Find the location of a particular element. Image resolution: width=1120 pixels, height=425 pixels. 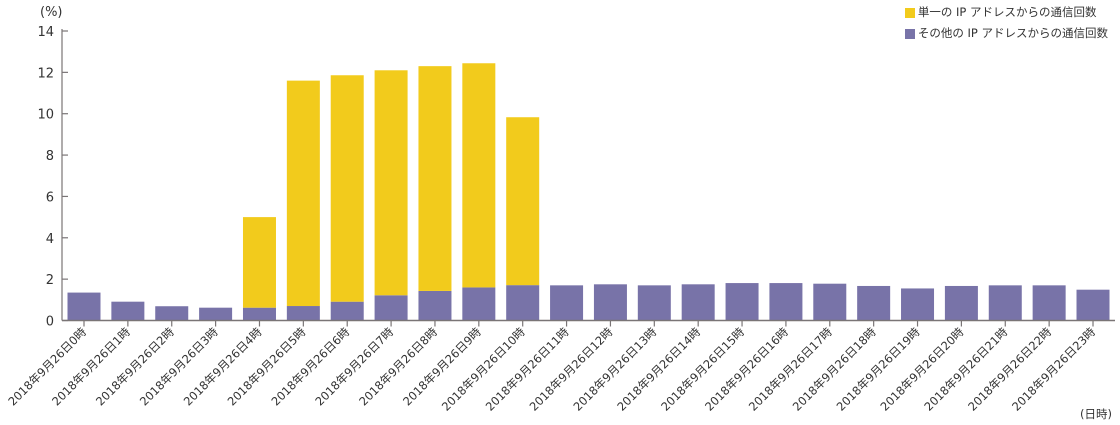

x-tick-label: 2018年9月26日6時 is located at coordinates (311, 366).